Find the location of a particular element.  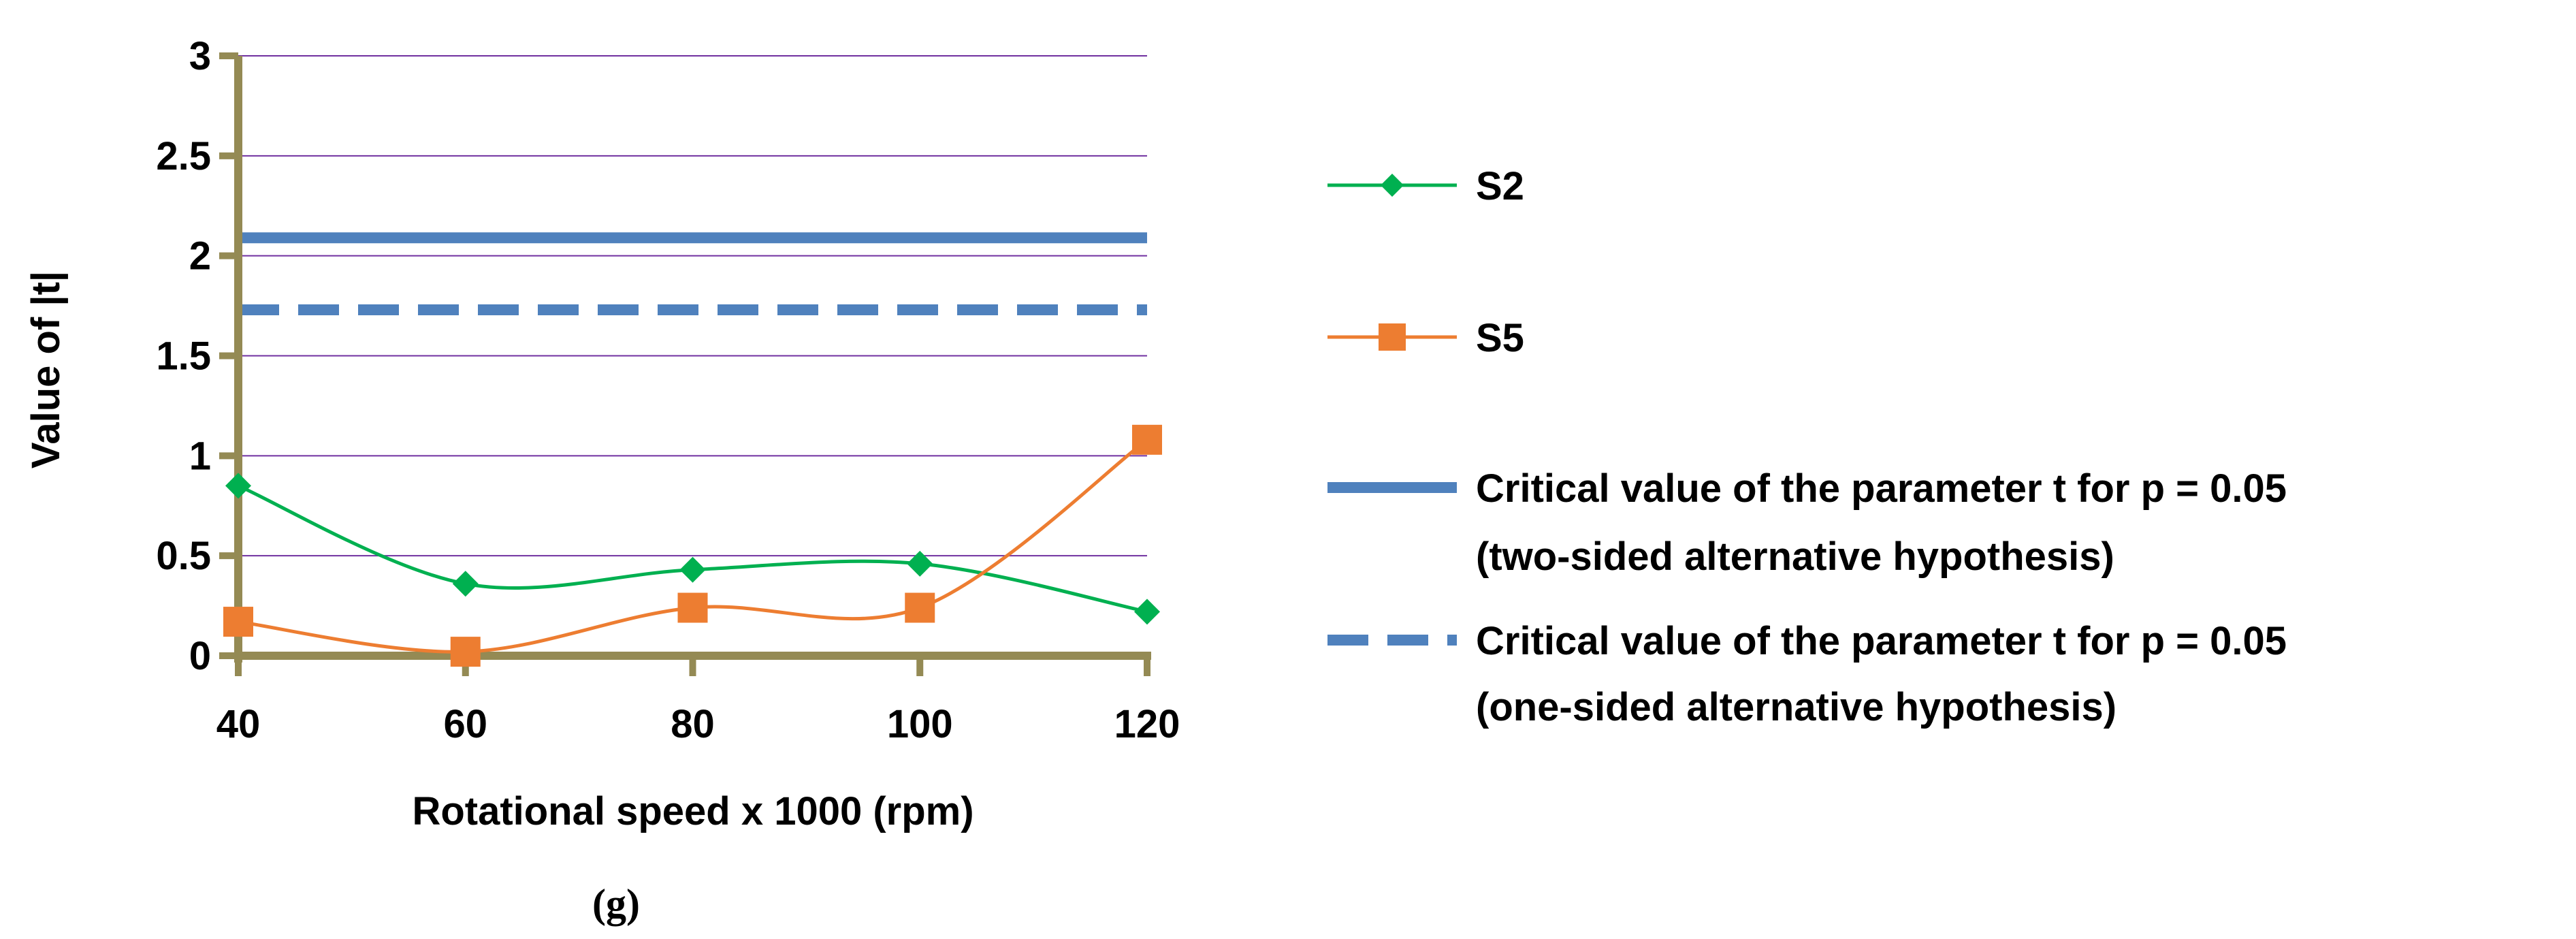

y-tick-label-3: 3 is located at coordinates (200, 56).